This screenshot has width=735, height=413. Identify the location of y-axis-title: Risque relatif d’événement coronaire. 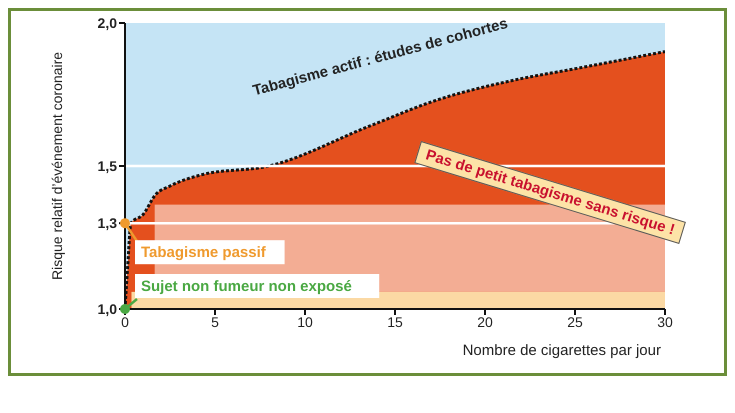
(56, 166).